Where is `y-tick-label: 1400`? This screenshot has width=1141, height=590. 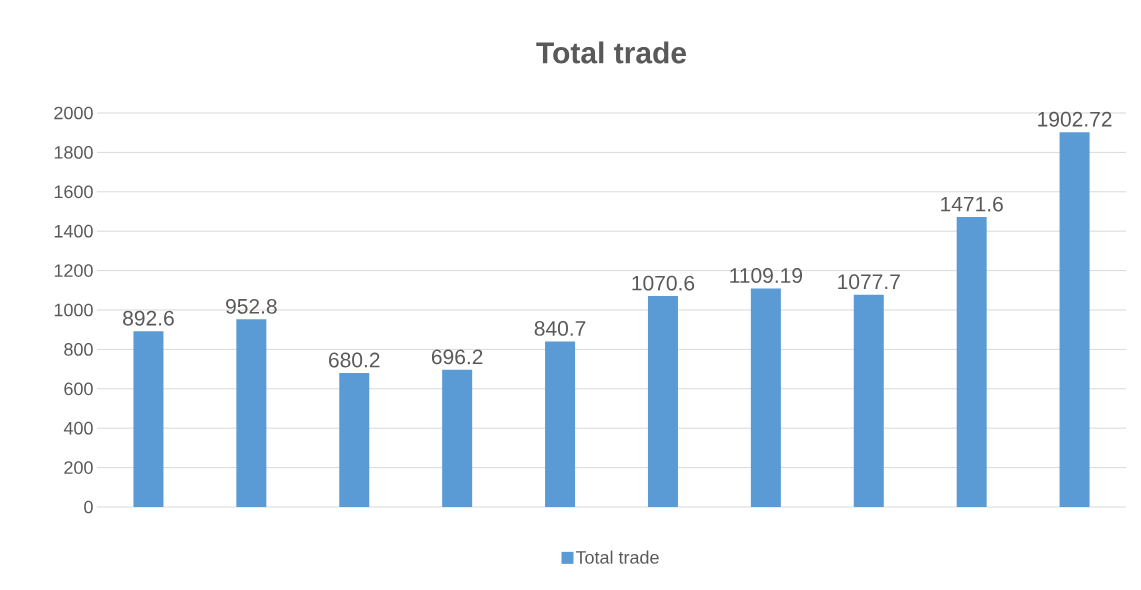
y-tick-label: 1400 is located at coordinates (73, 231).